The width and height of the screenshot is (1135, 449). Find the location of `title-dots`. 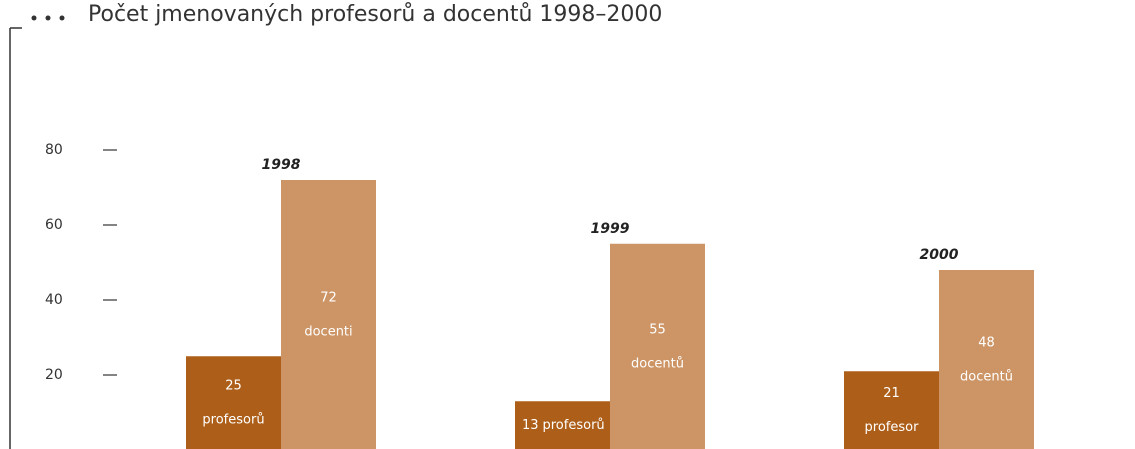

title-dots is located at coordinates (48, 18).